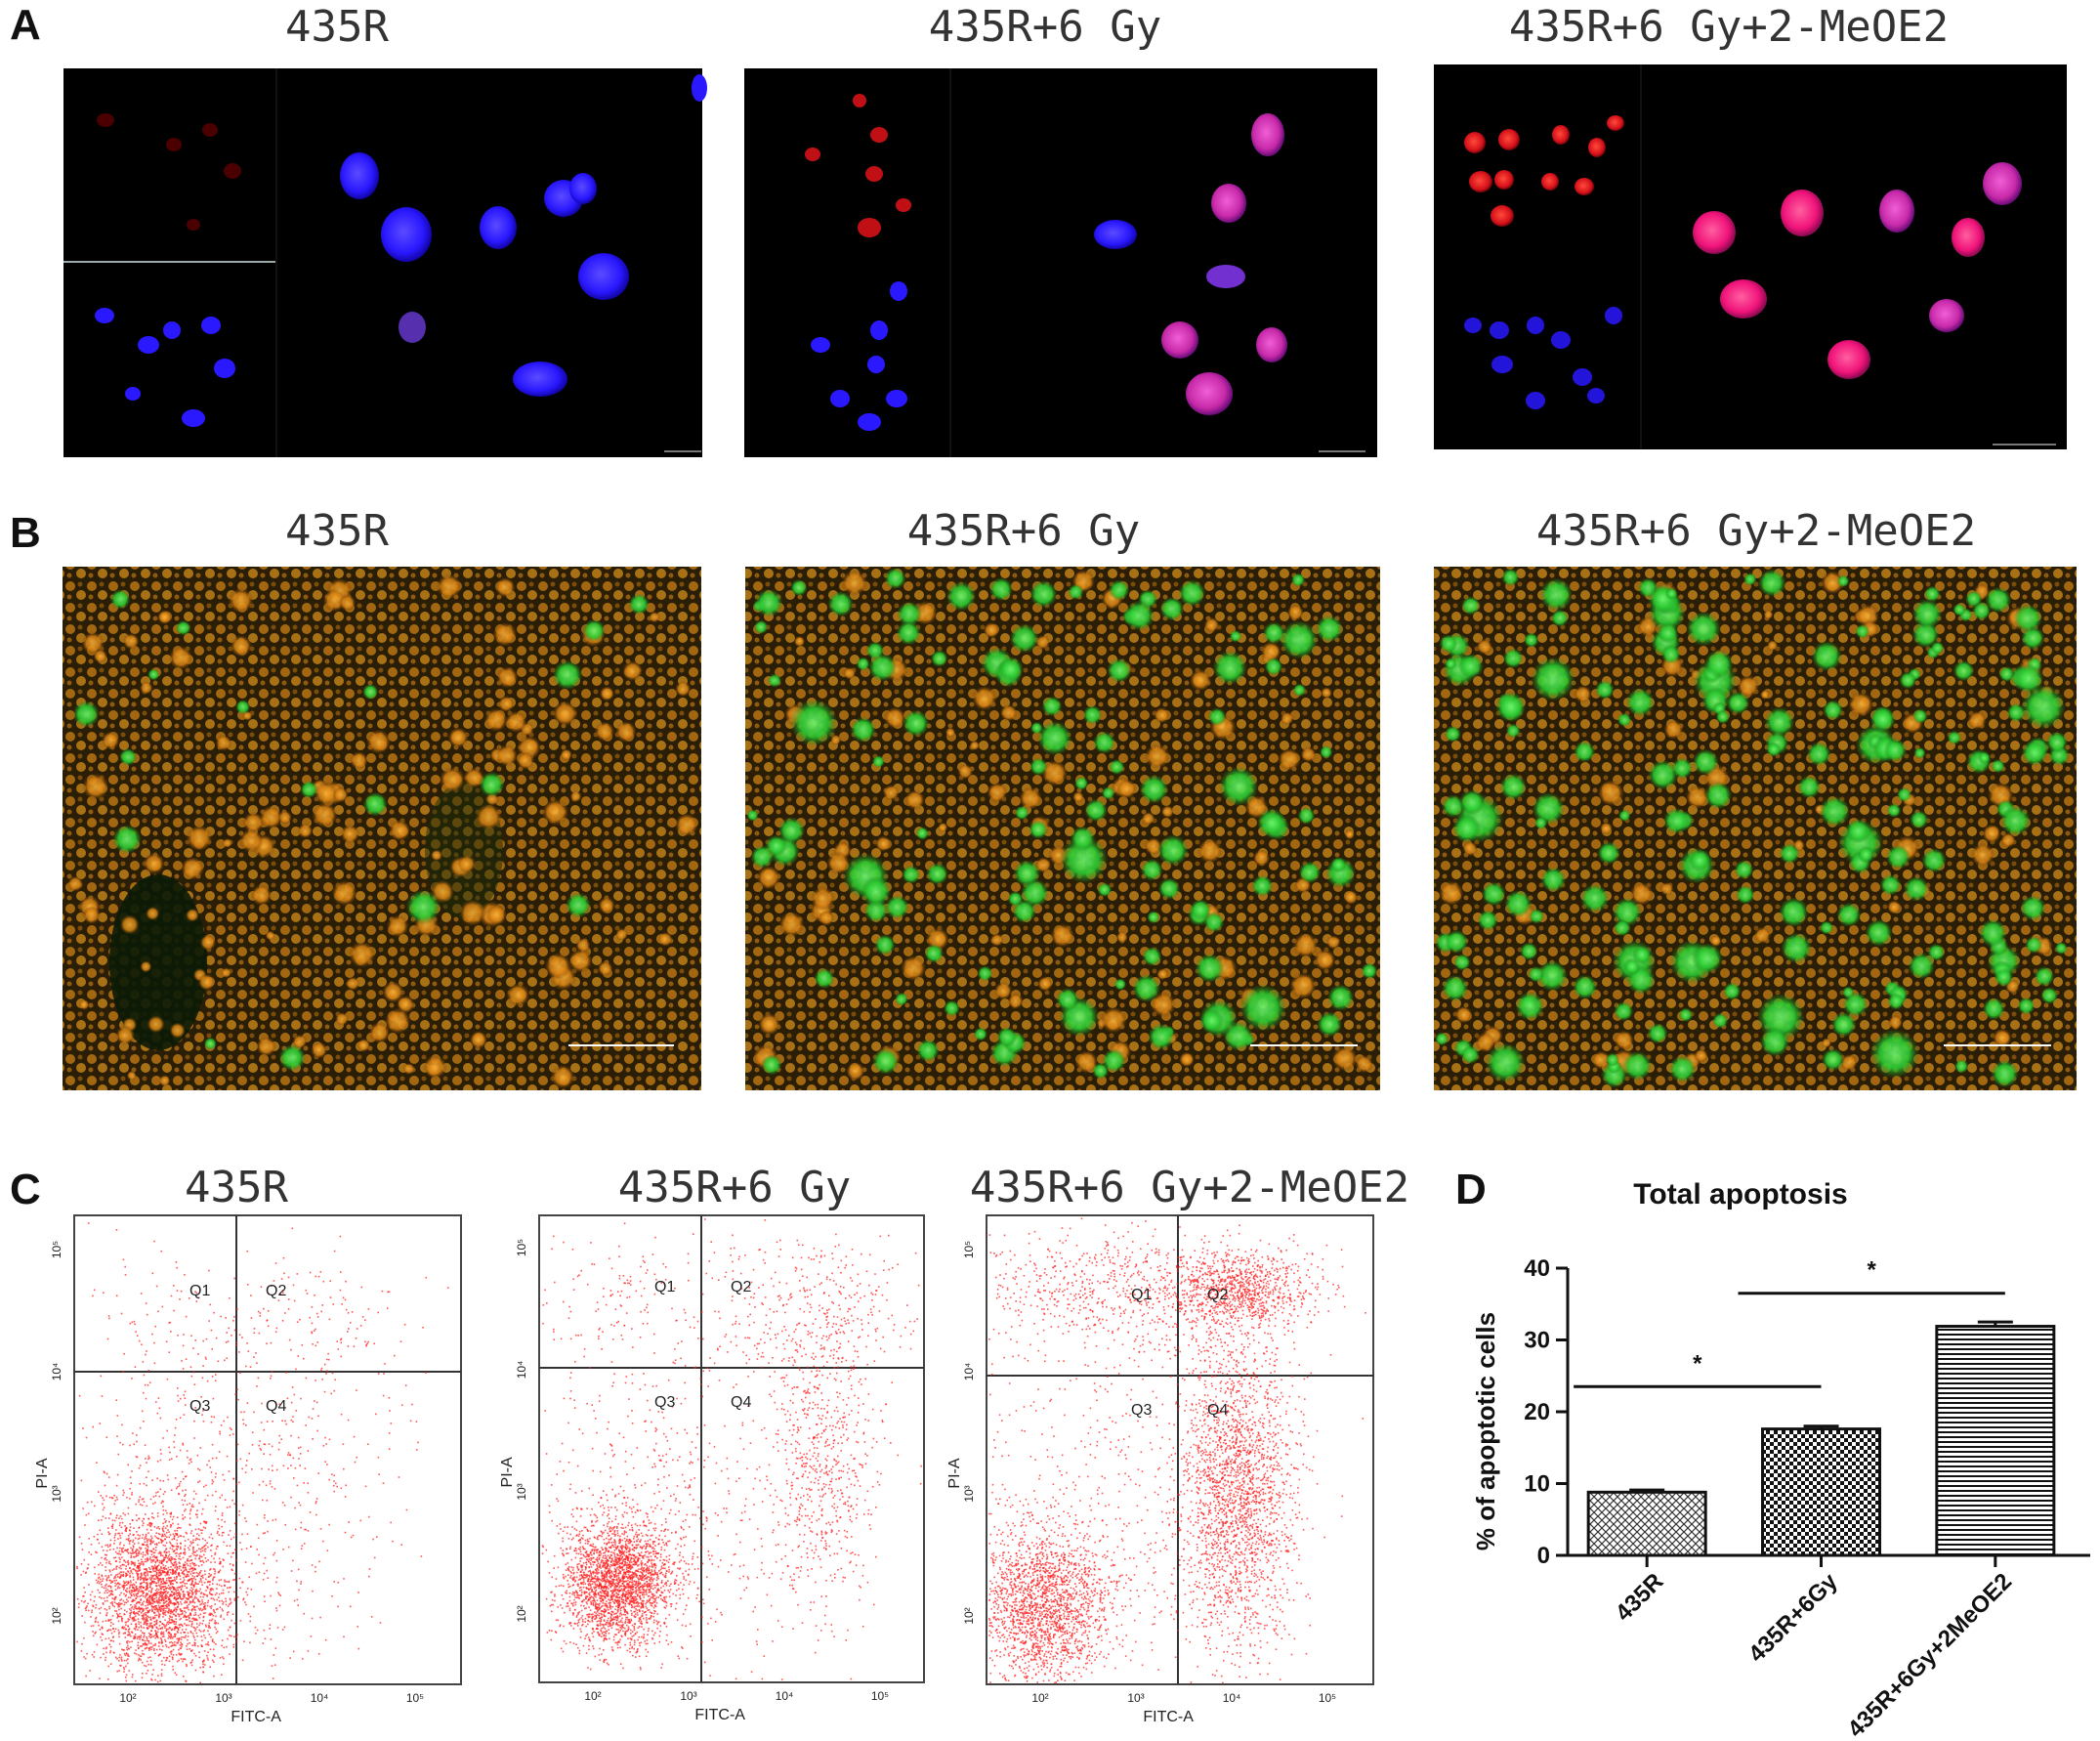 The height and width of the screenshot is (1741, 2100). I want to click on panel-c-label: C, so click(25, 1190).